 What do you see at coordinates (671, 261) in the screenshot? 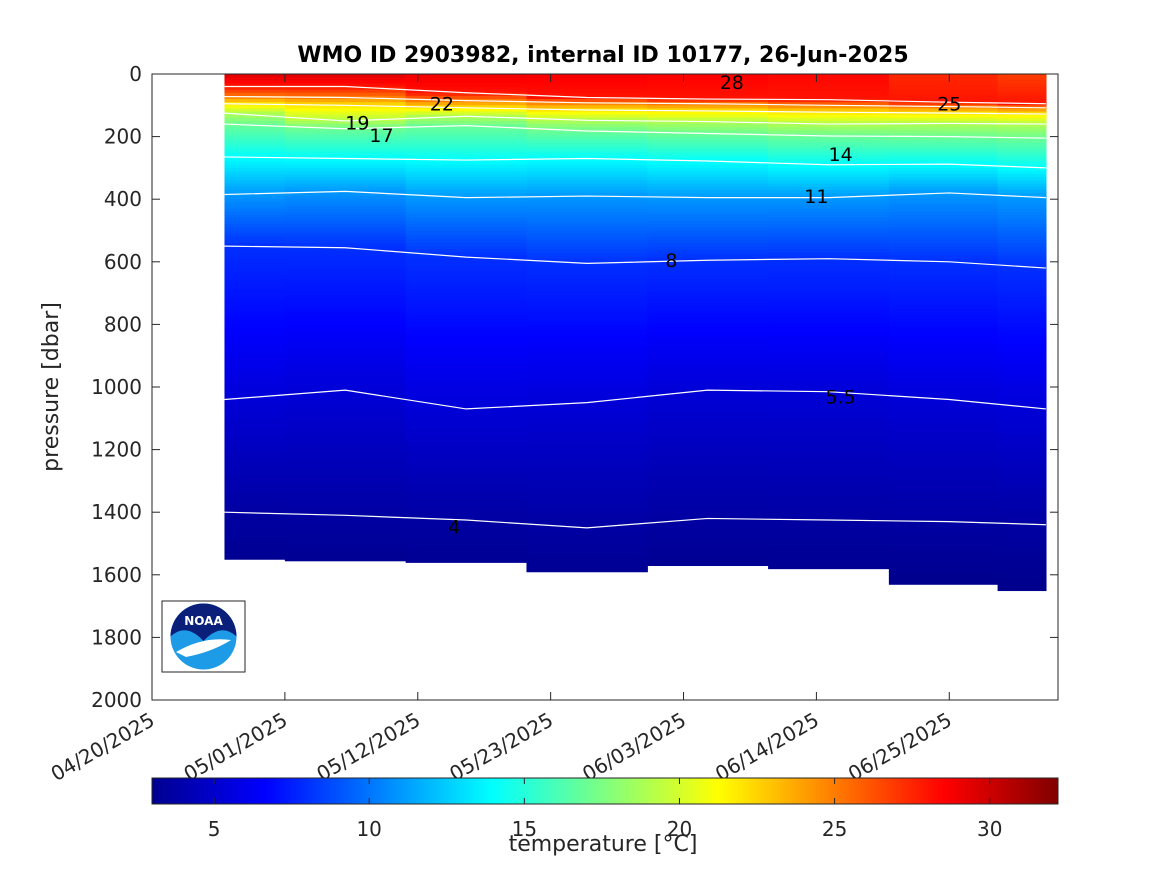
I see `contour-label: 8` at bounding box center [671, 261].